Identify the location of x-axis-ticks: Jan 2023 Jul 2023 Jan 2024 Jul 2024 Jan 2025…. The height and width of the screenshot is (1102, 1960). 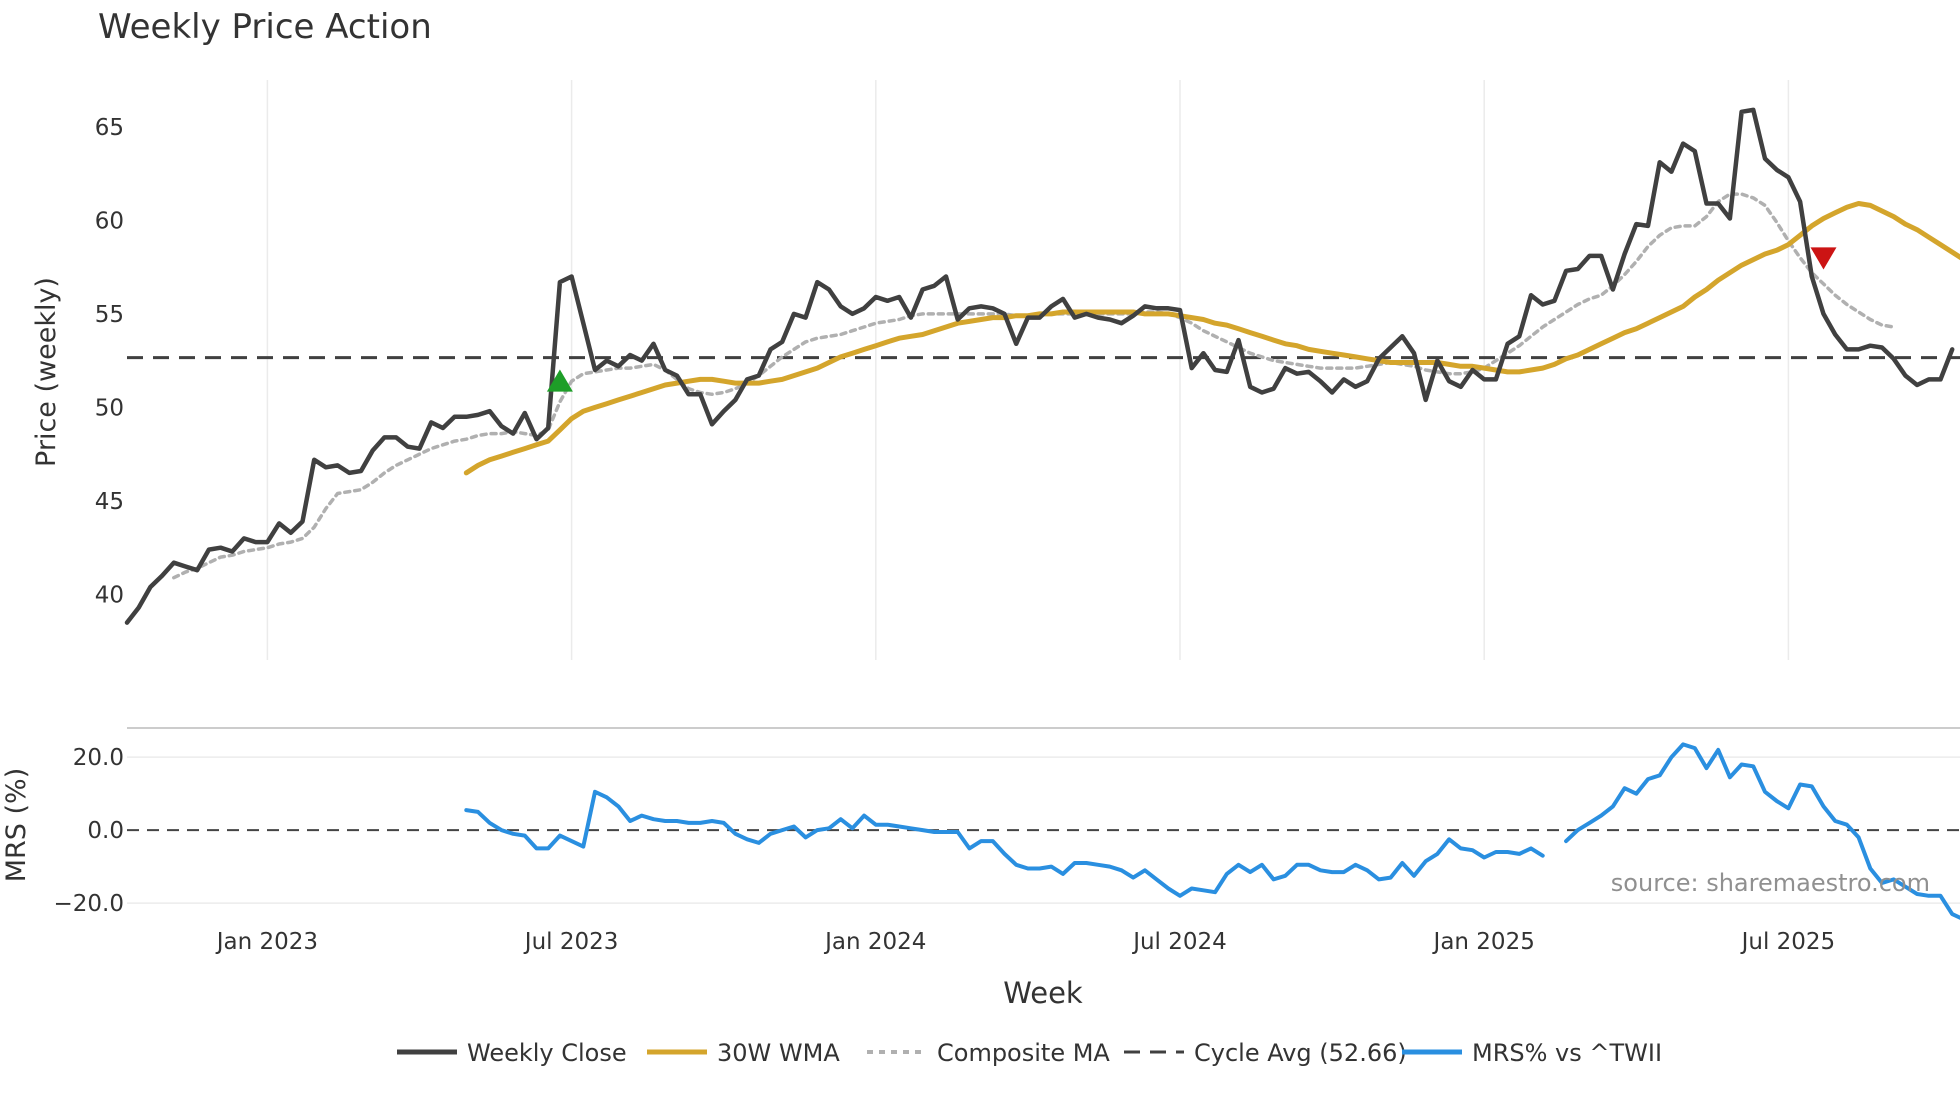
(1025, 942).